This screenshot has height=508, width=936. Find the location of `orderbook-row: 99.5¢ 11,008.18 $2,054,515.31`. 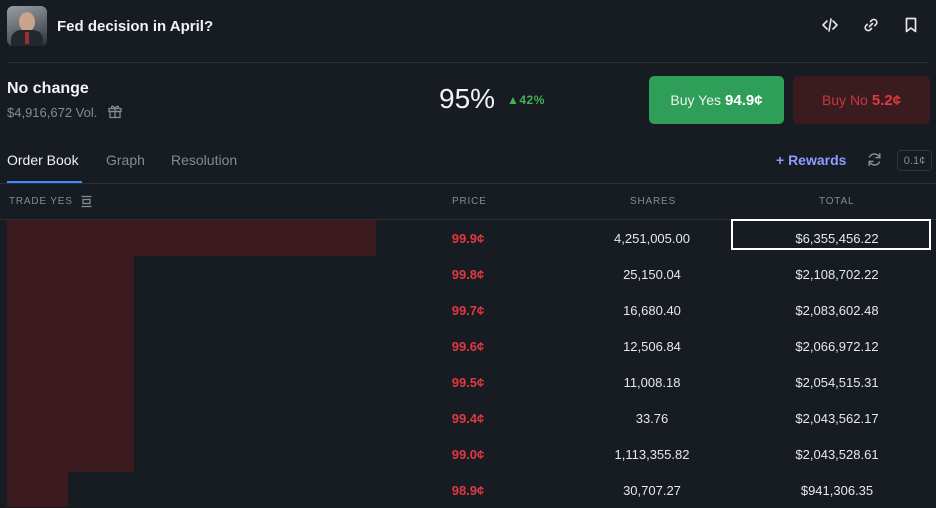

orderbook-row: 99.5¢ 11,008.18 $2,054,515.31 is located at coordinates (468, 382).